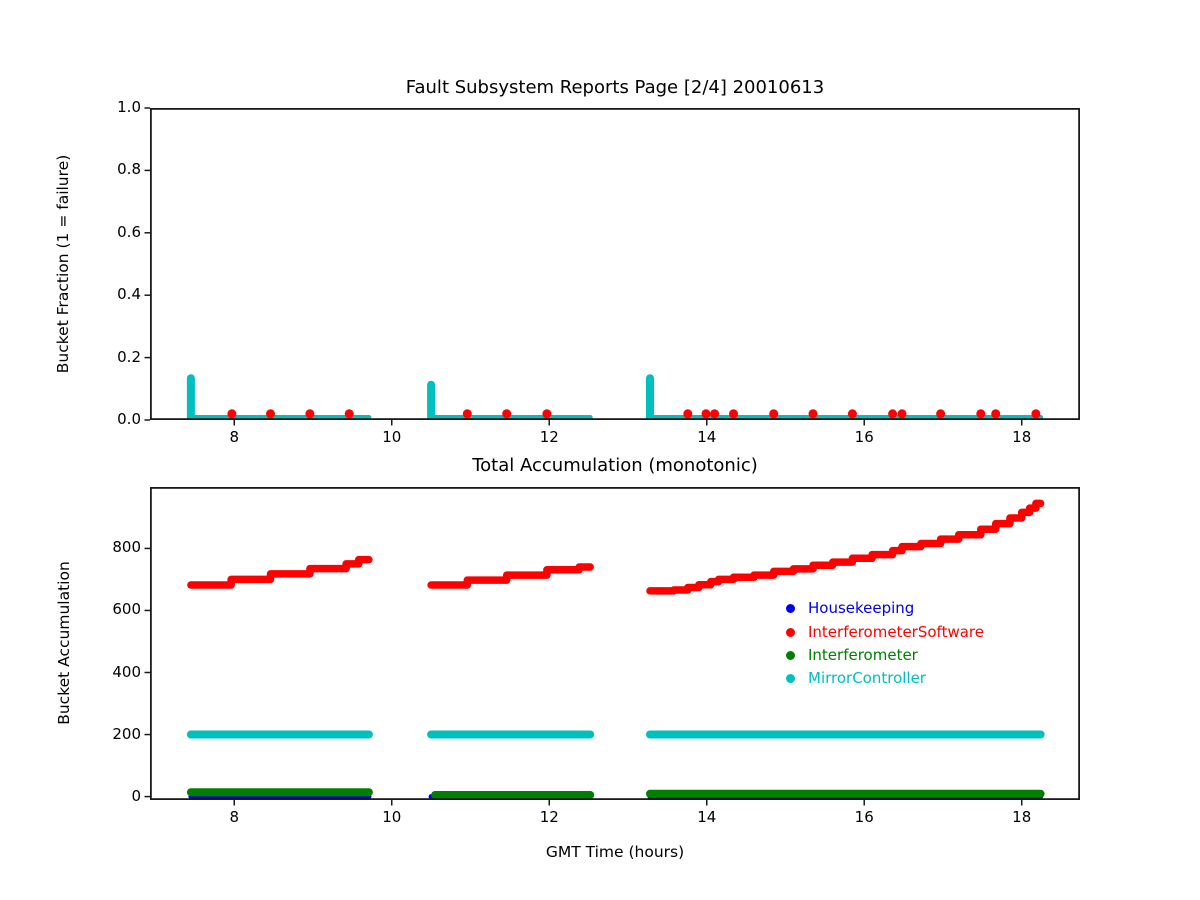  I want to click on y-tick-label: 1.0, so click(129, 107).